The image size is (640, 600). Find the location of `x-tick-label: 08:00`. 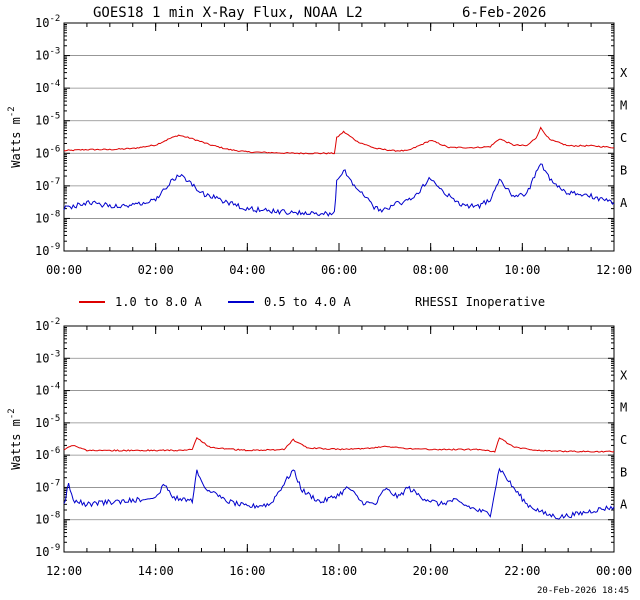

x-tick-label: 08:00 is located at coordinates (431, 270).